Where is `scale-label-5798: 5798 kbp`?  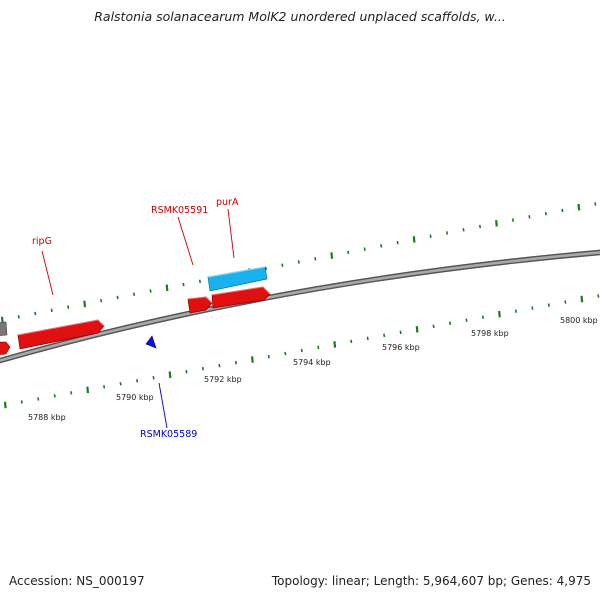
scale-label-5798: 5798 kbp is located at coordinates (490, 333).